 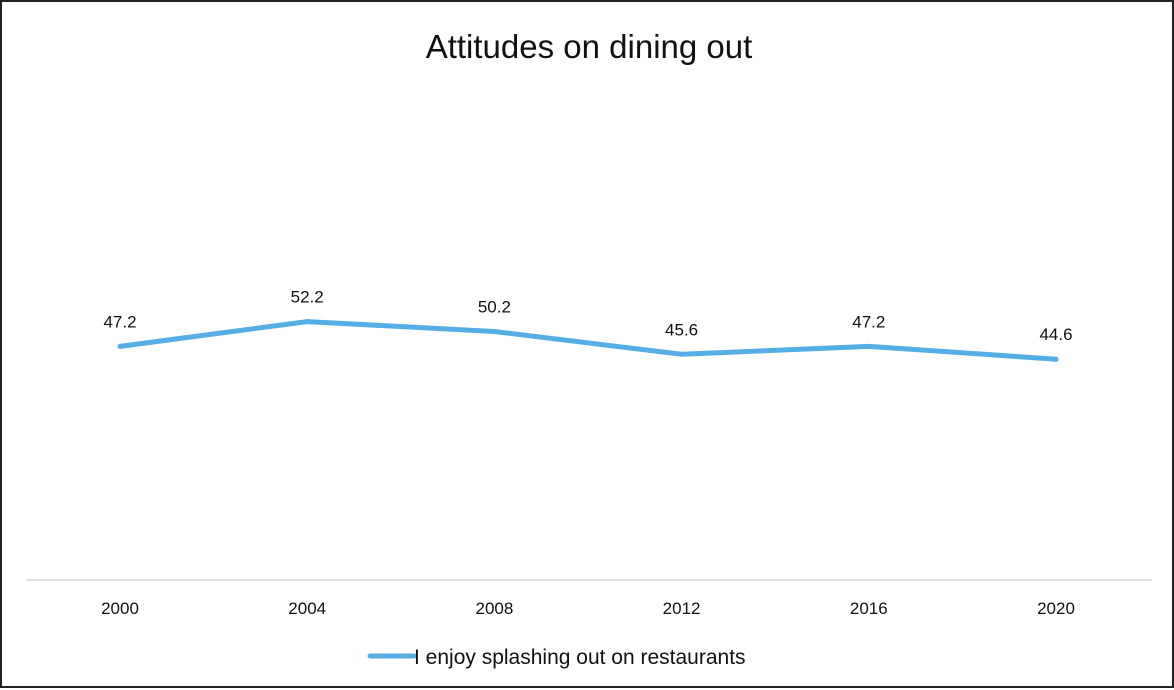 I want to click on data-point-2008, so click(x=494, y=332).